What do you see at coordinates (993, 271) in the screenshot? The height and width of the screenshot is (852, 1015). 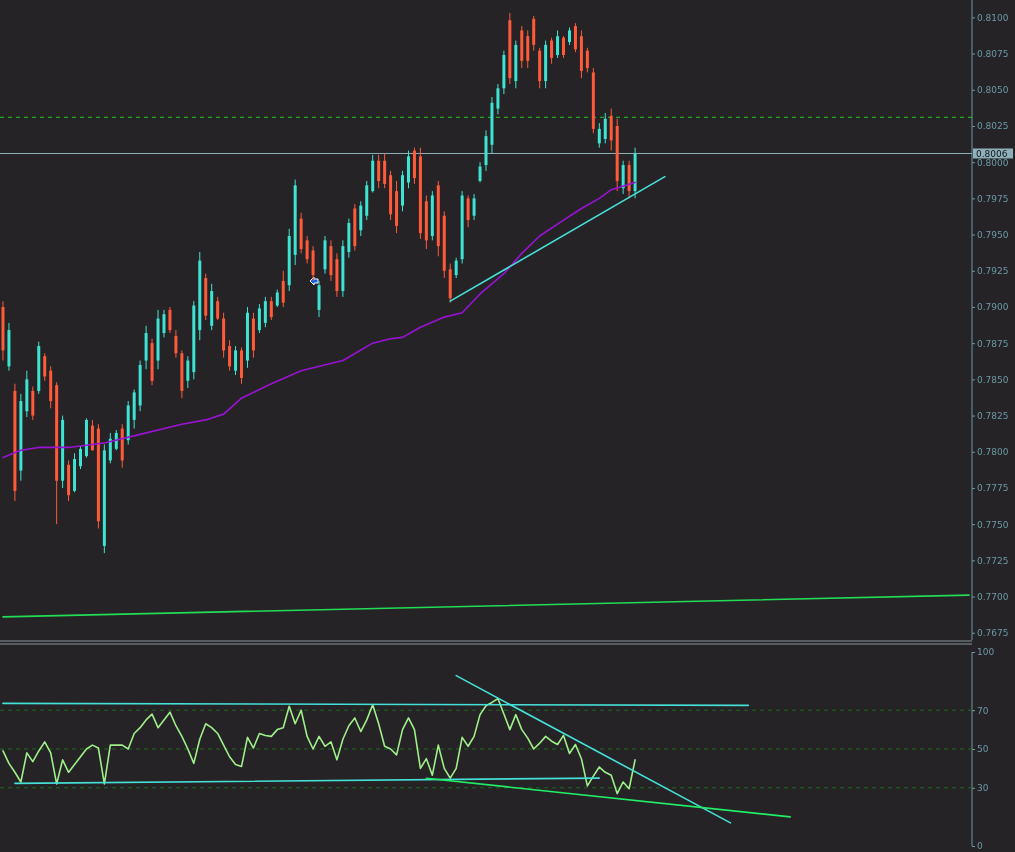 I see `y-tick-label: 0.7925` at bounding box center [993, 271].